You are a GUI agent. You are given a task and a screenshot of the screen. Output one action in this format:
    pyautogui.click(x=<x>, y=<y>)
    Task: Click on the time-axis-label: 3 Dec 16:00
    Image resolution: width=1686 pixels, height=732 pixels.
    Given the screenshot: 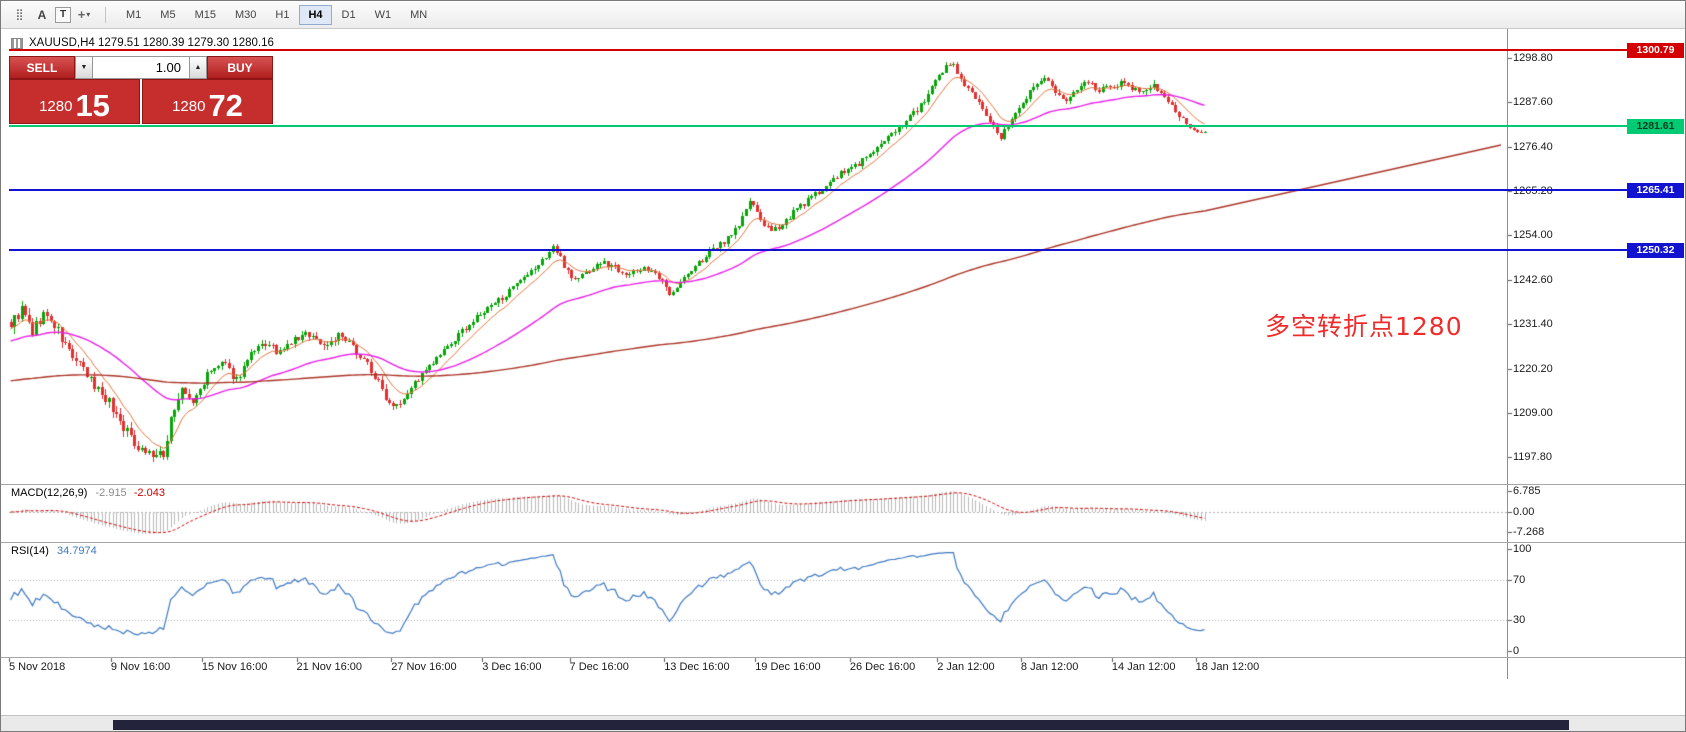 What is the action you would take?
    pyautogui.click(x=512, y=667)
    